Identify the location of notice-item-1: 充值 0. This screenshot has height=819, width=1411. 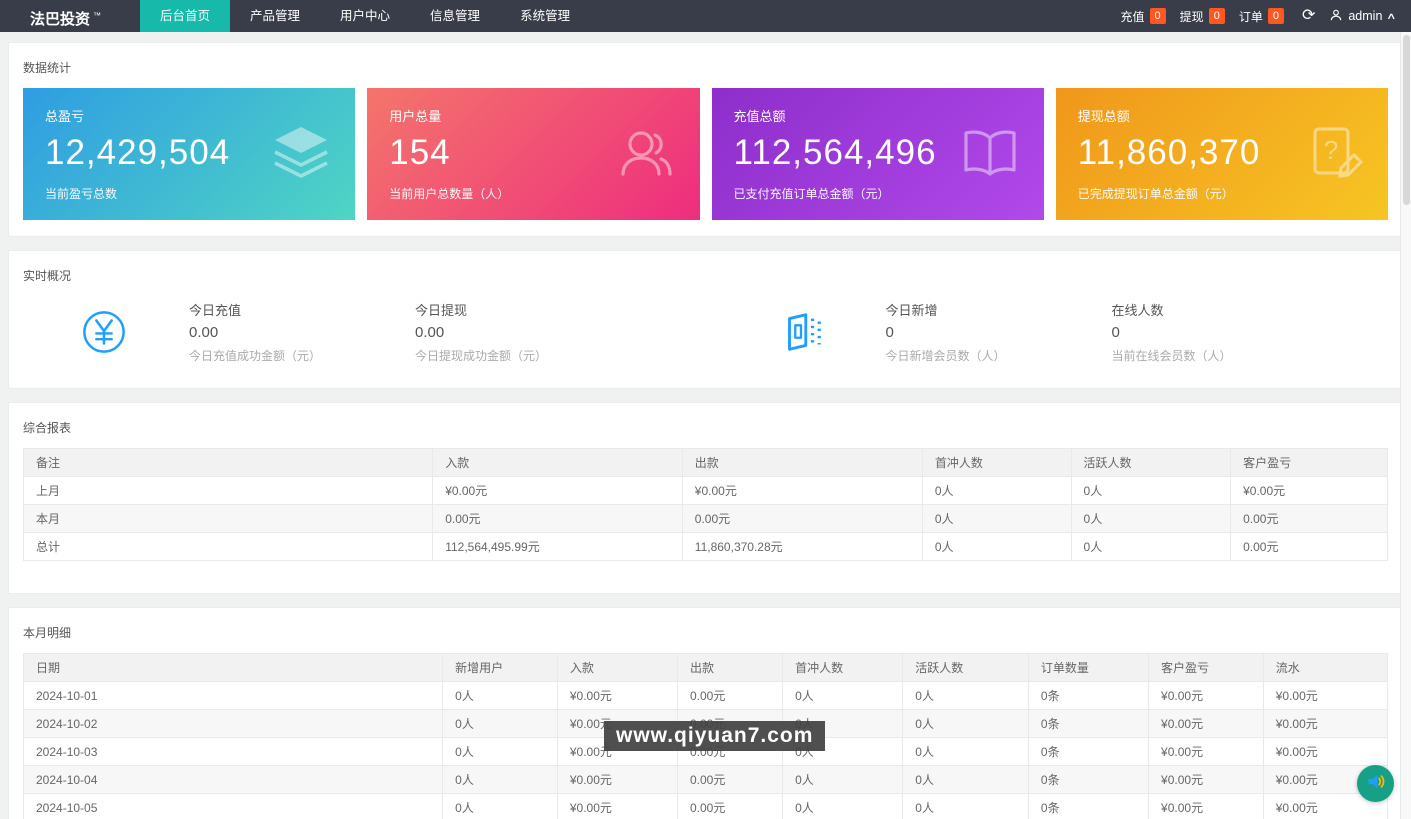
(1143, 16).